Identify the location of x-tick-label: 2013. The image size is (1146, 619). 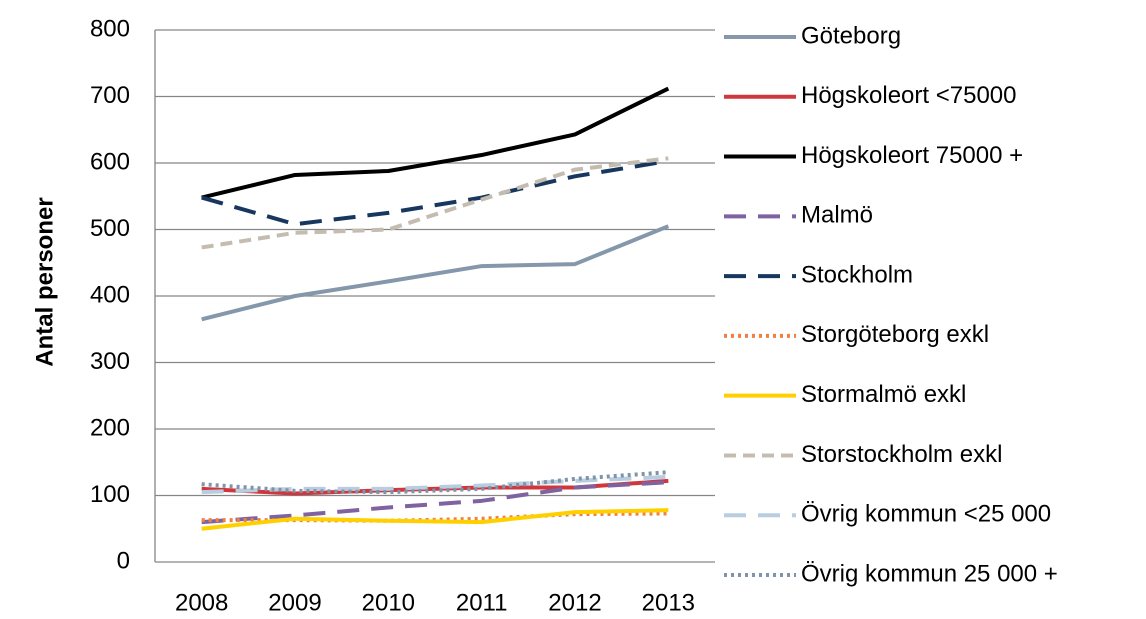
(668, 602).